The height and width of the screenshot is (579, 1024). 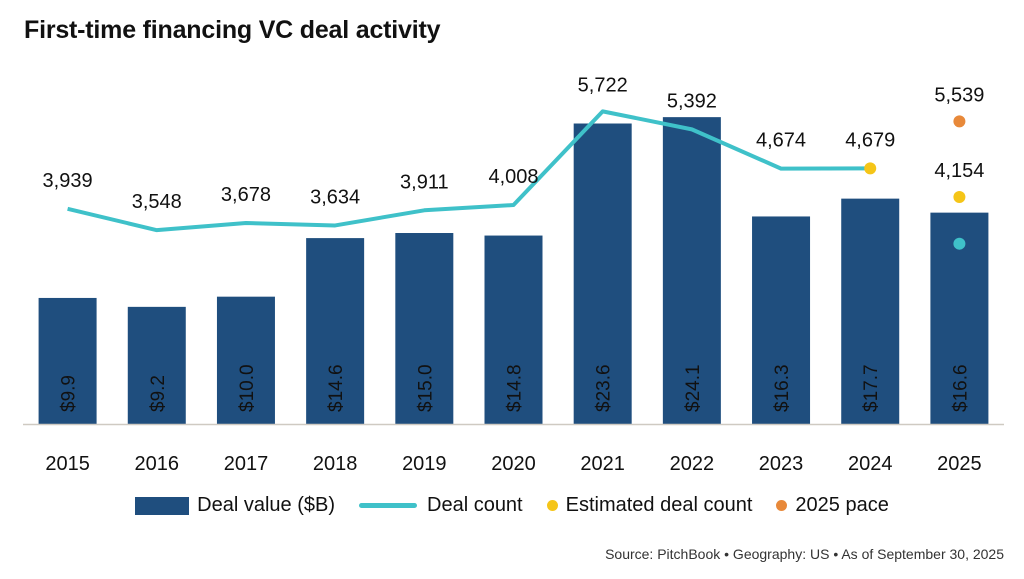 I want to click on x-tick-label: 2025, so click(x=959, y=464).